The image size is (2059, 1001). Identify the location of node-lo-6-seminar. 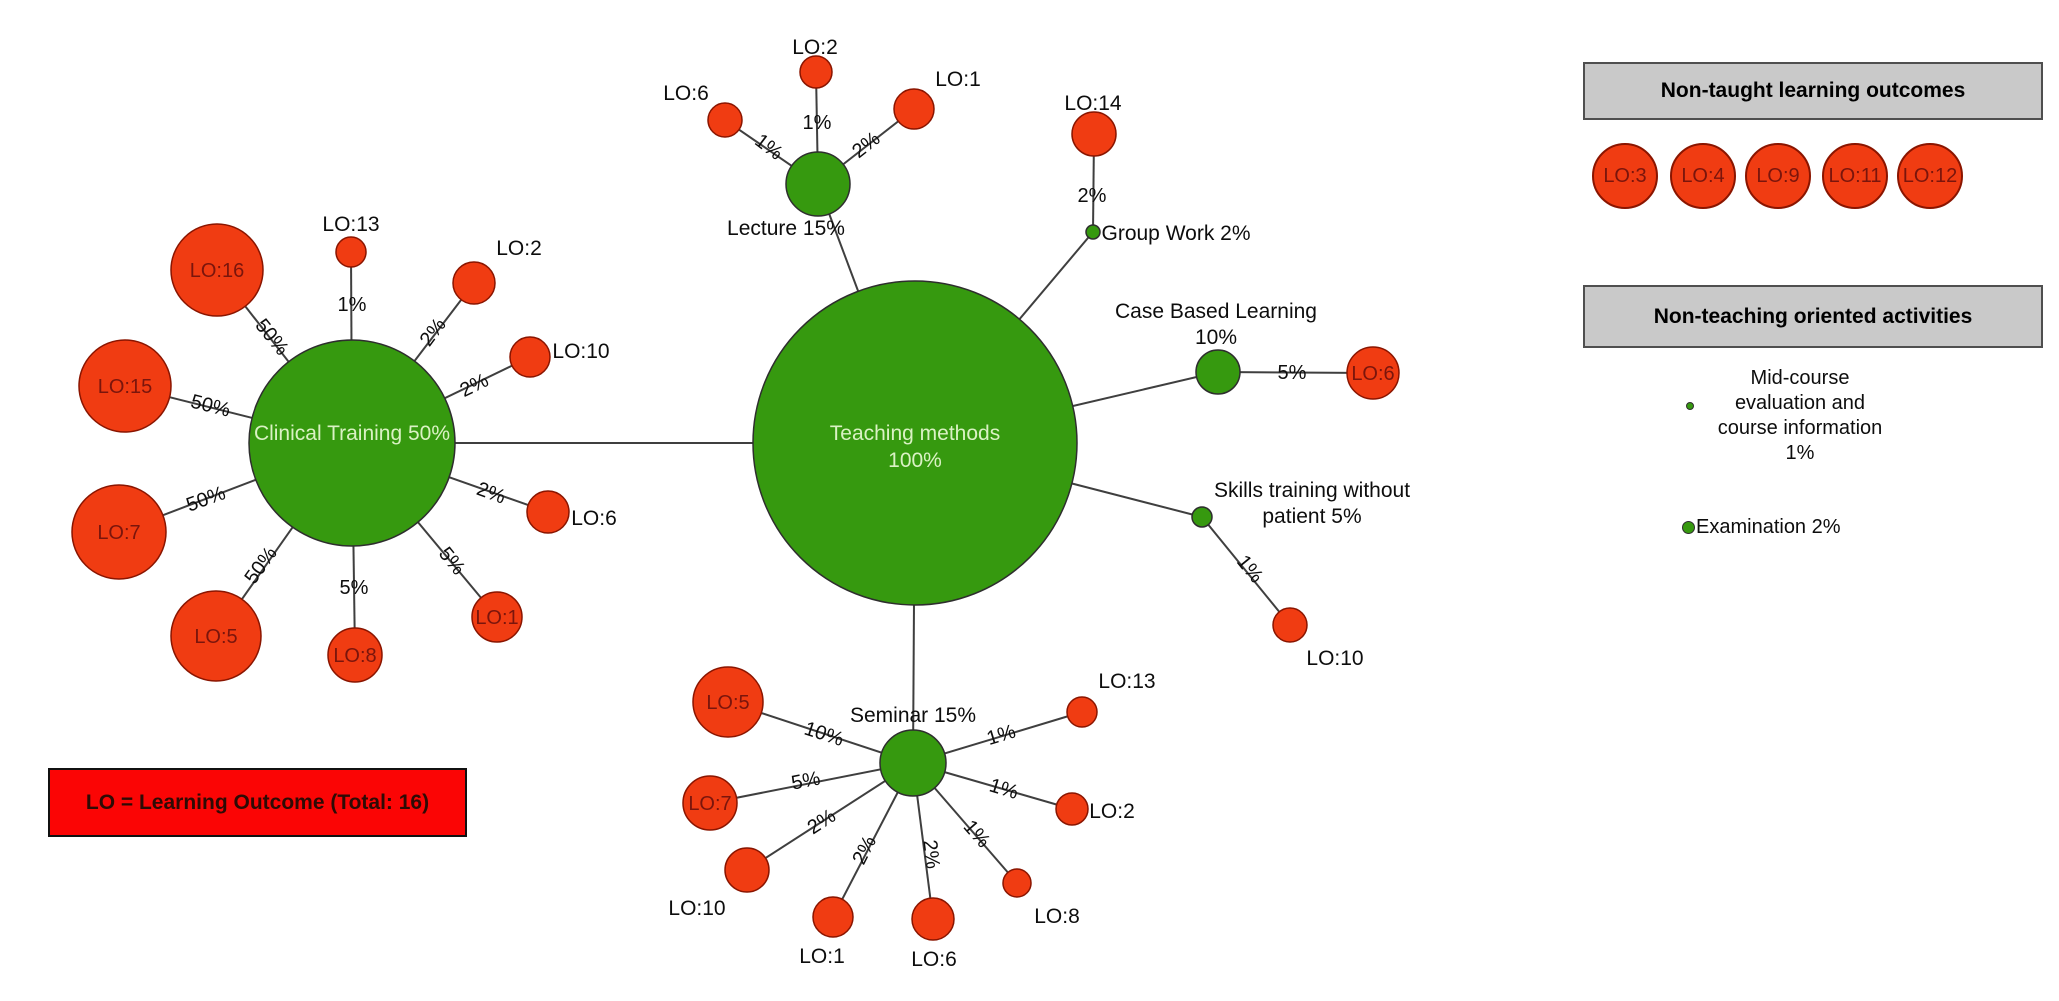
(933, 919).